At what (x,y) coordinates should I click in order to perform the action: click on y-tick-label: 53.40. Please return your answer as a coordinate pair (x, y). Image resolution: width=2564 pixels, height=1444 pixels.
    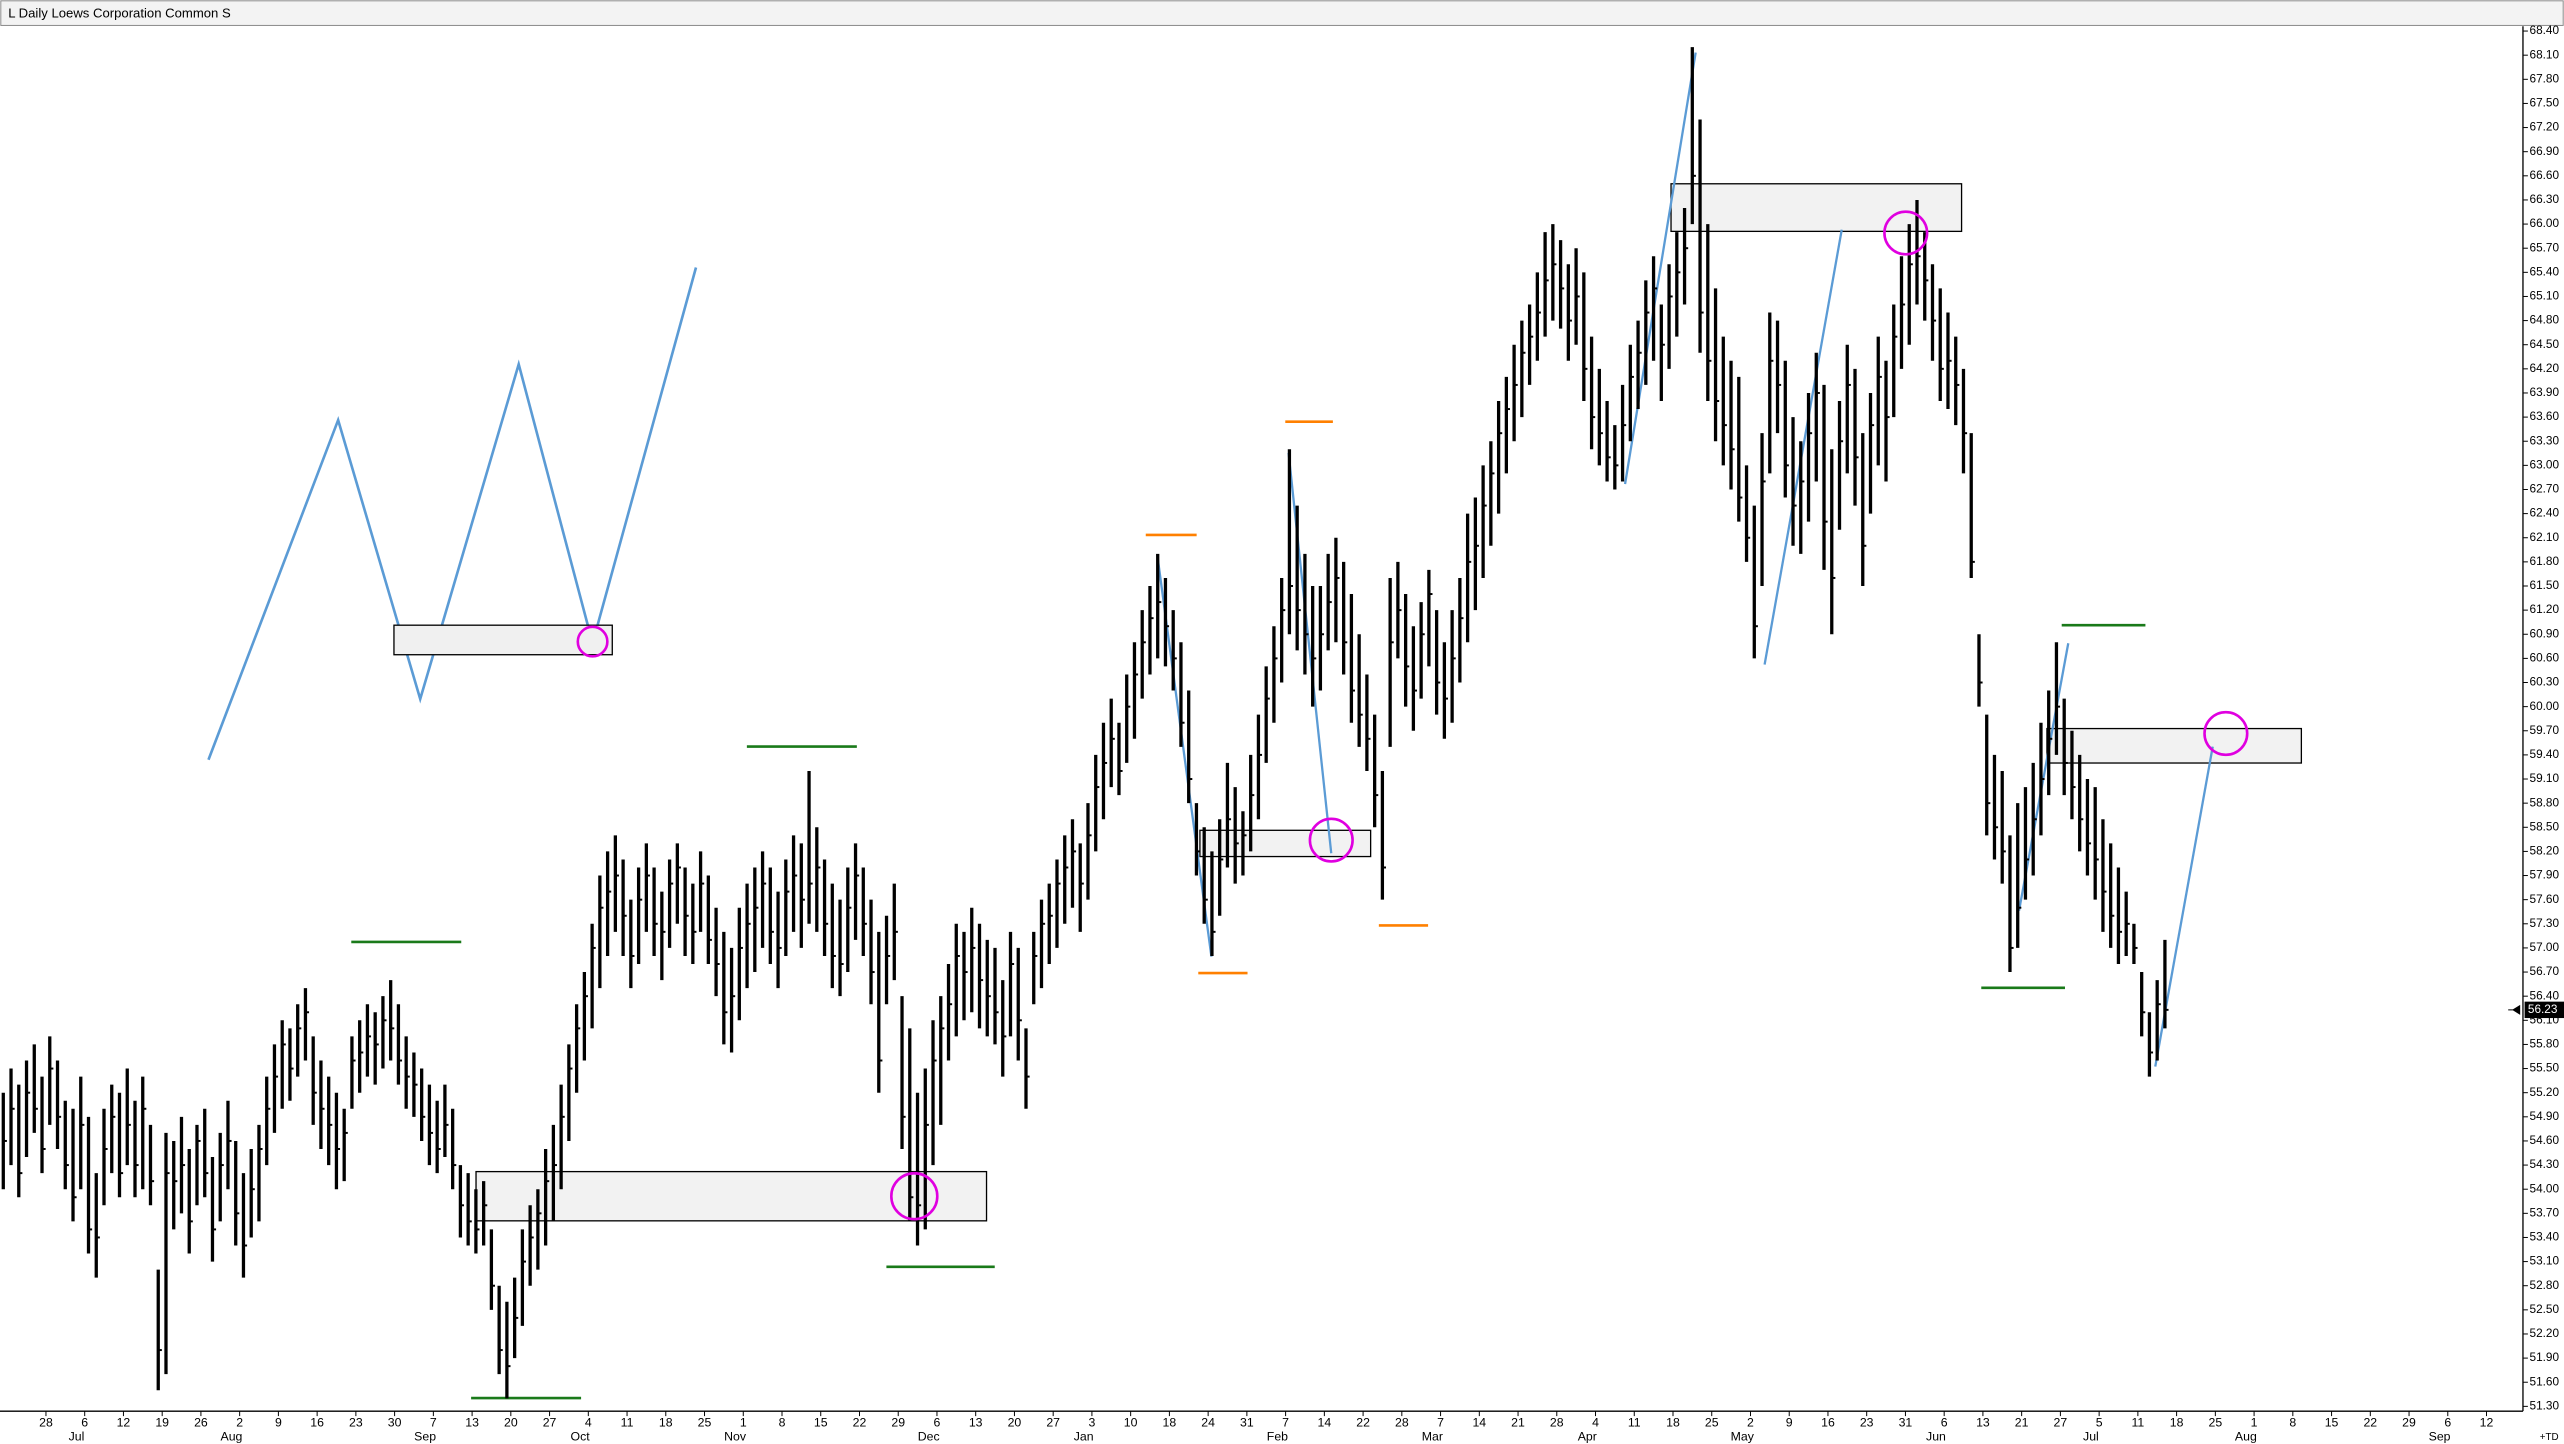
    Looking at the image, I should click on (2545, 1237).